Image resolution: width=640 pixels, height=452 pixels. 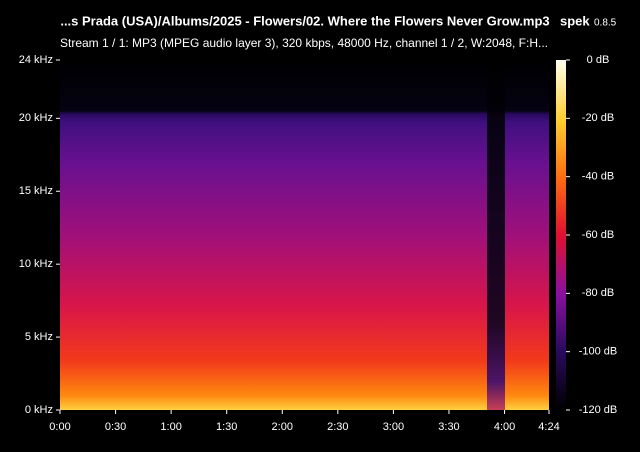 I want to click on x-tick-label: 0:30, so click(x=115, y=427).